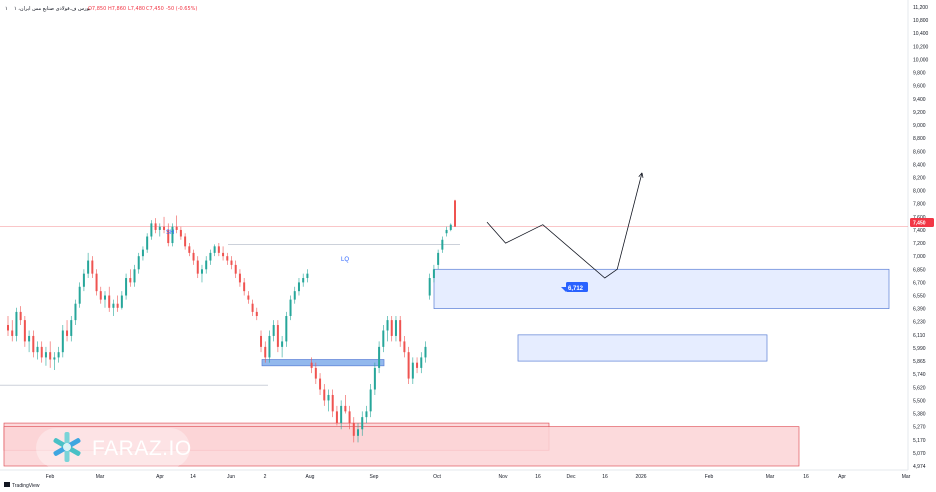  I want to click on x-tick-label: 2026, so click(640, 477).